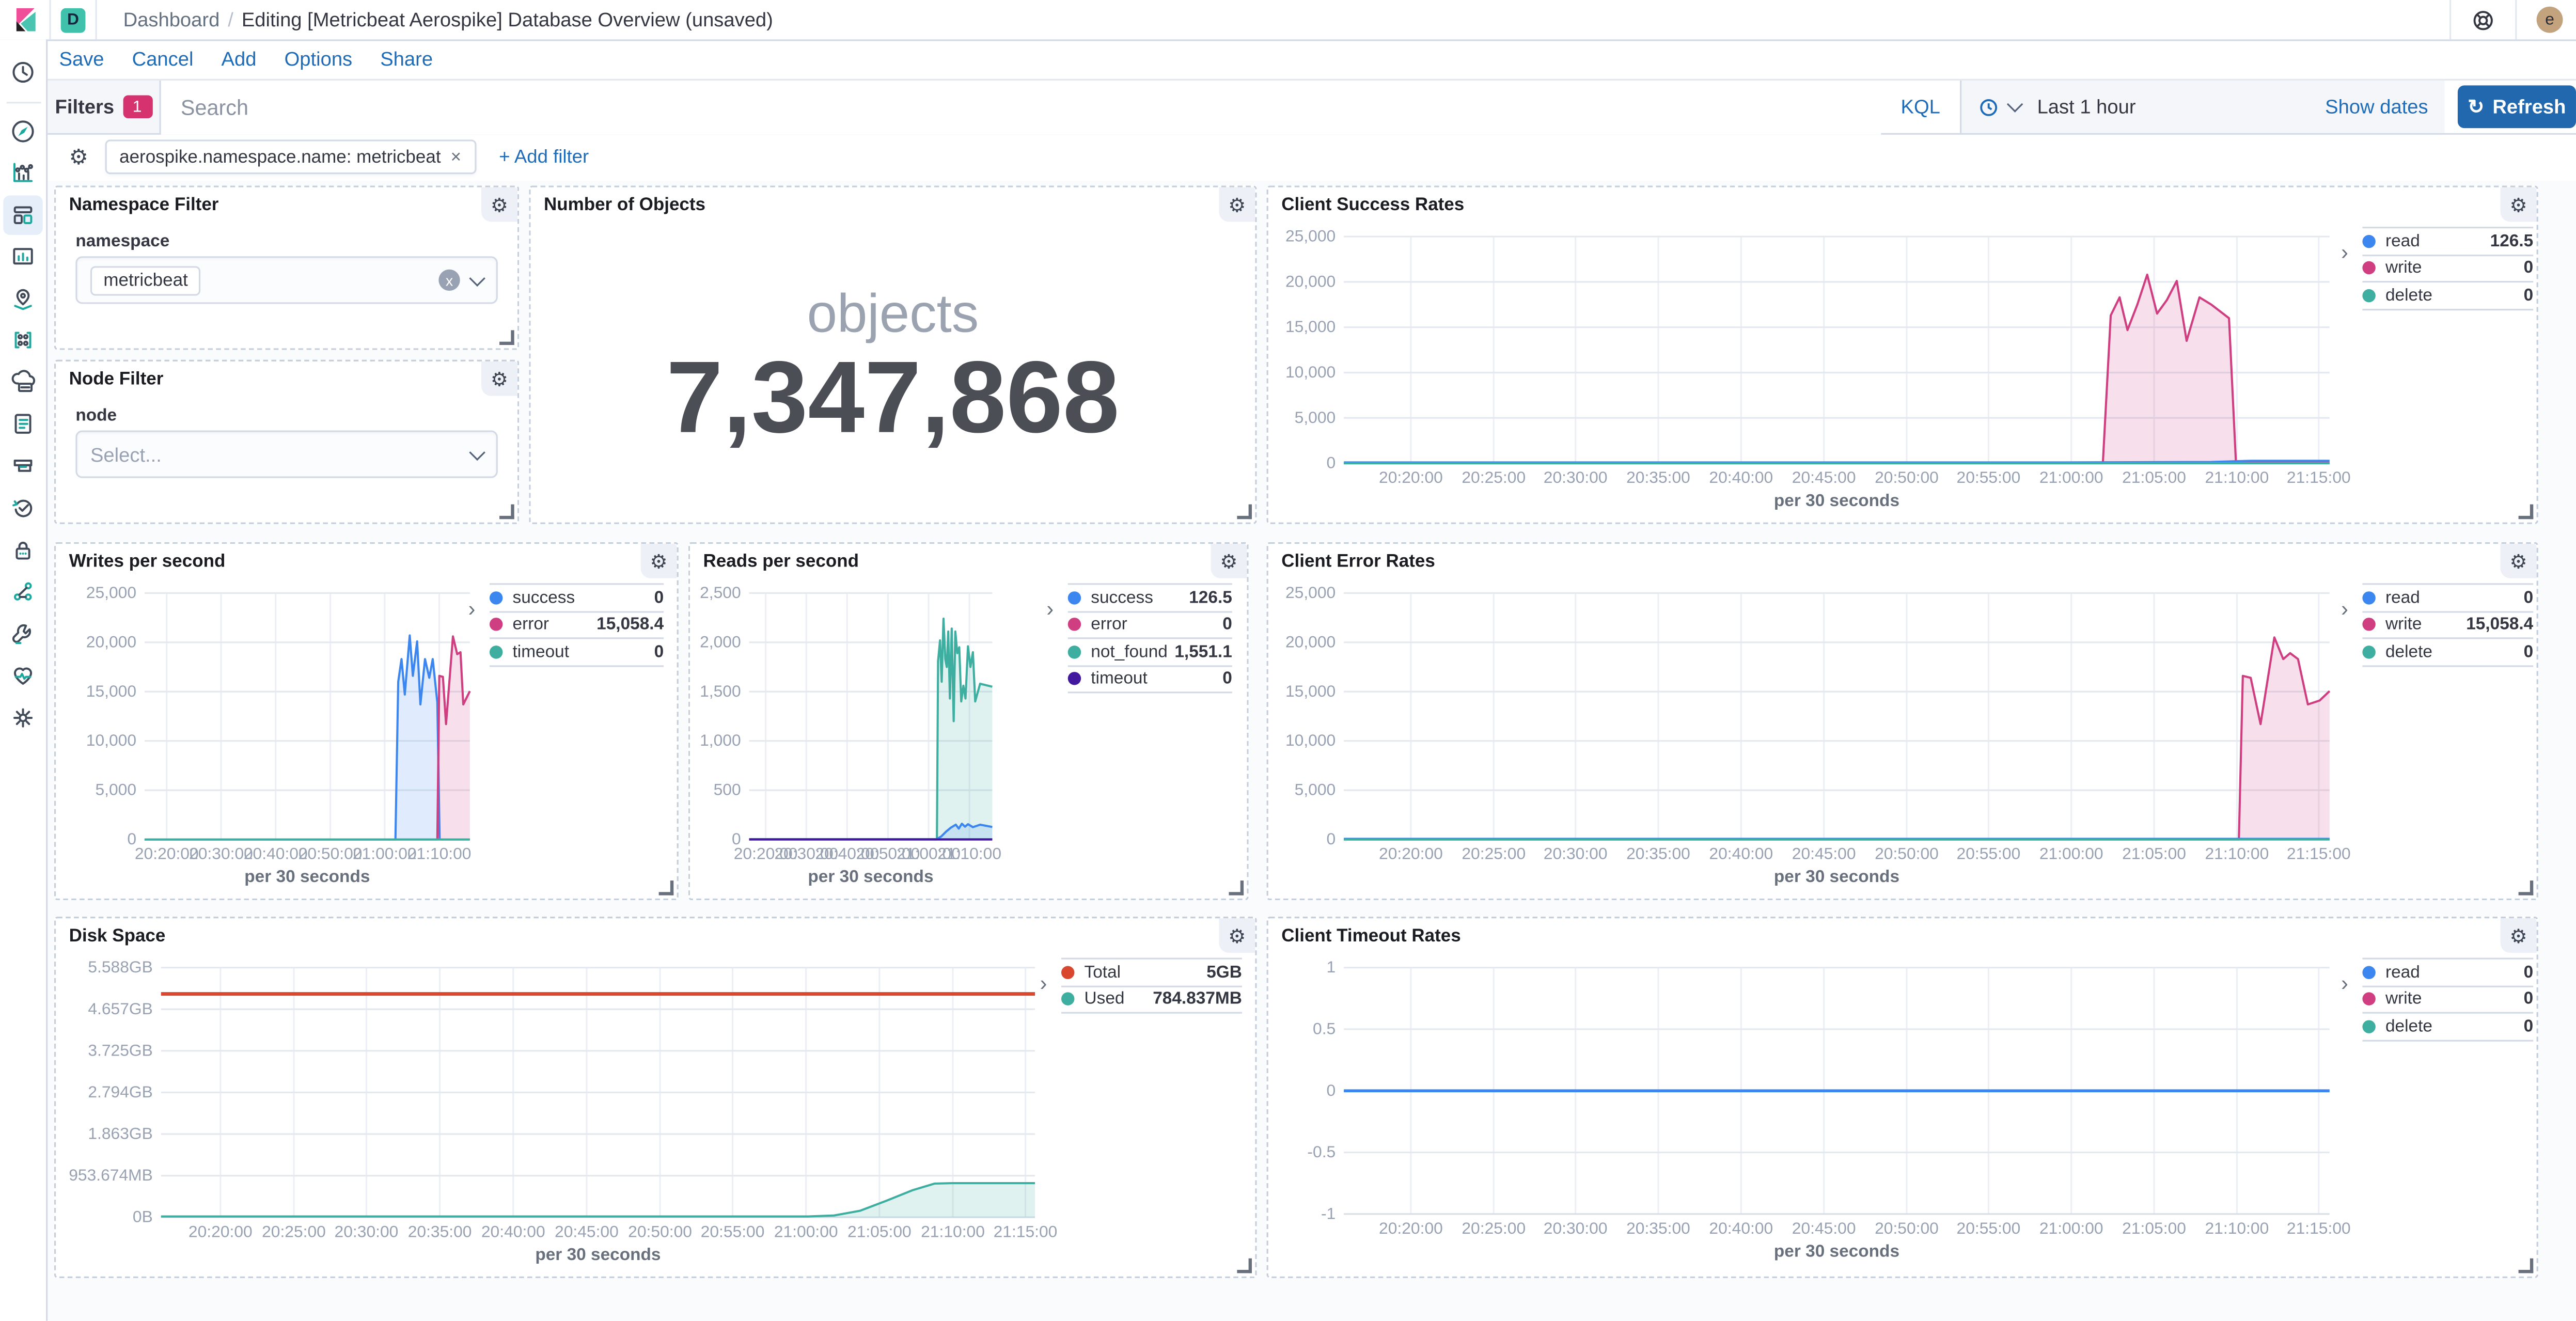 The height and width of the screenshot is (1321, 2576). Describe the element at coordinates (720, 641) in the screenshot. I see `svg-text: 2,000` at that location.